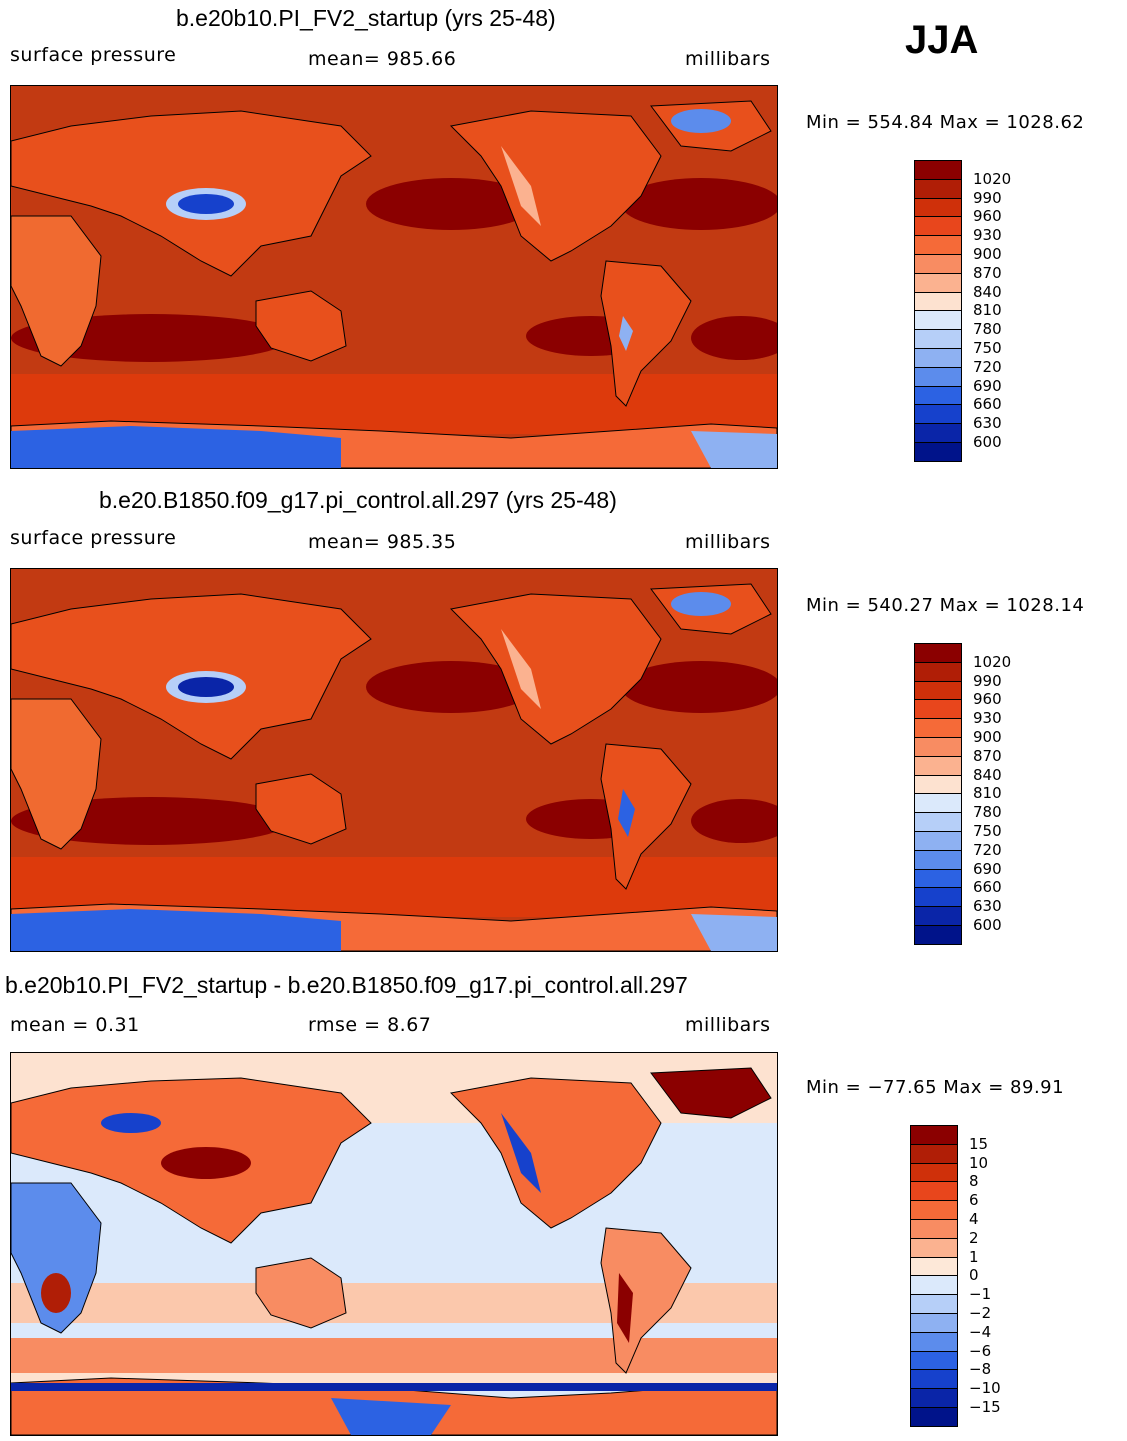  What do you see at coordinates (625, 1308) in the screenshot?
I see `andes-diff` at bounding box center [625, 1308].